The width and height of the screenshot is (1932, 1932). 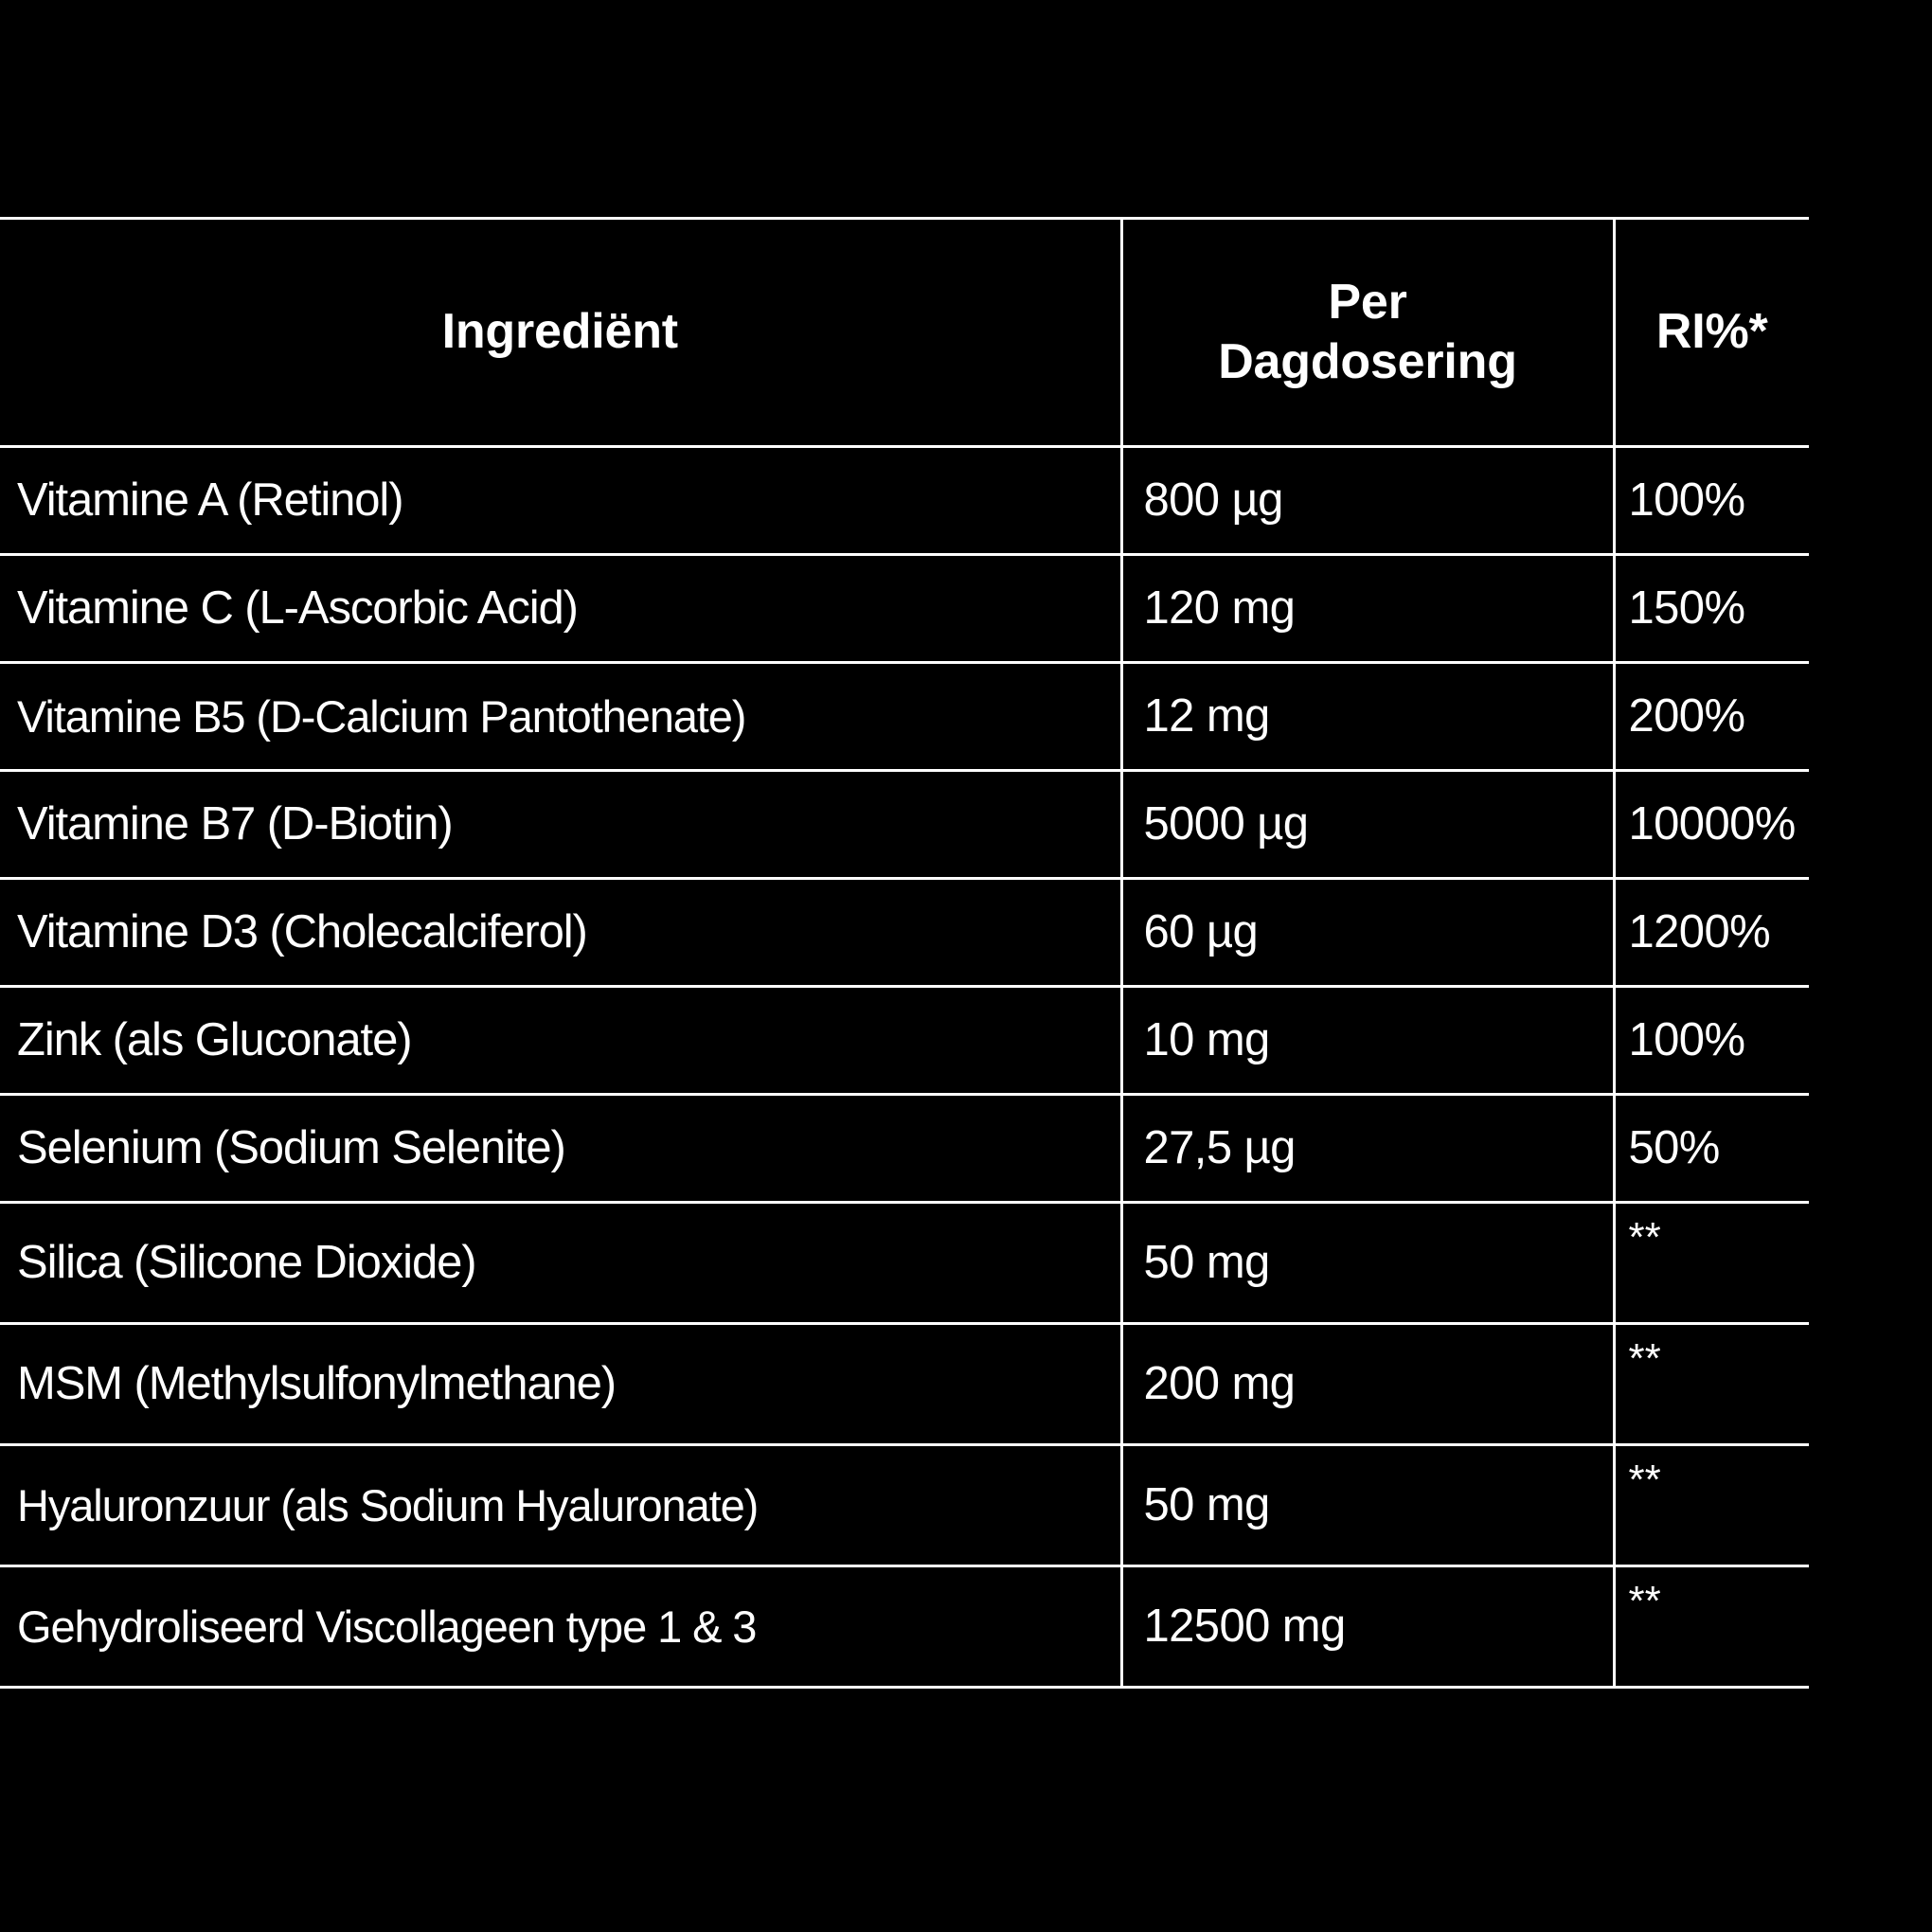 What do you see at coordinates (1368, 500) in the screenshot?
I see `cell-dose: 800 µg` at bounding box center [1368, 500].